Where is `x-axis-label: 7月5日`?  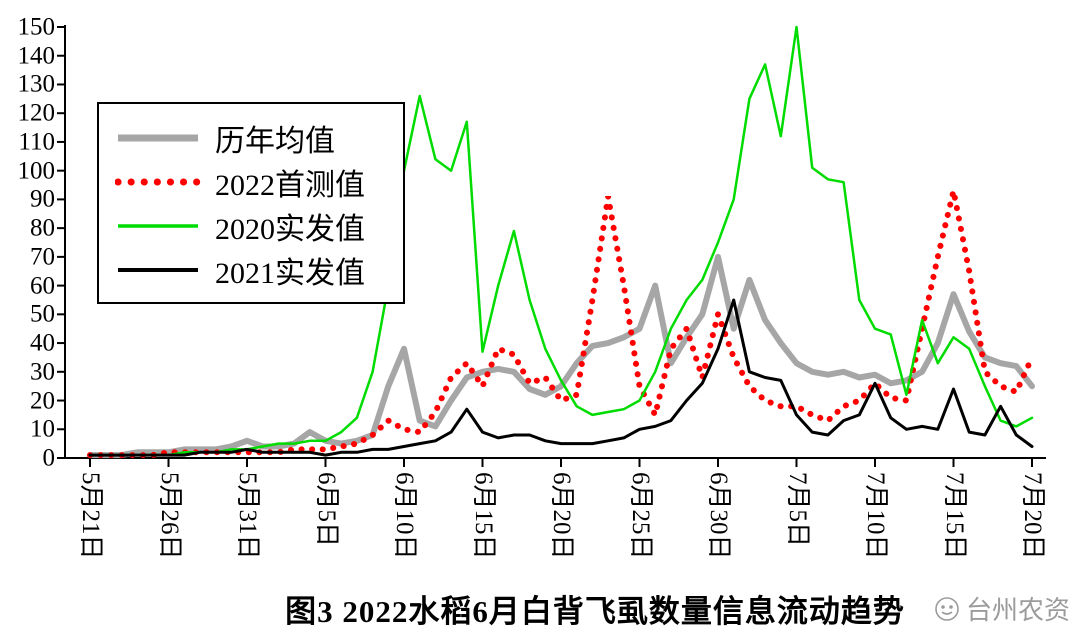 x-axis-label: 7月5日 is located at coordinates (797, 510).